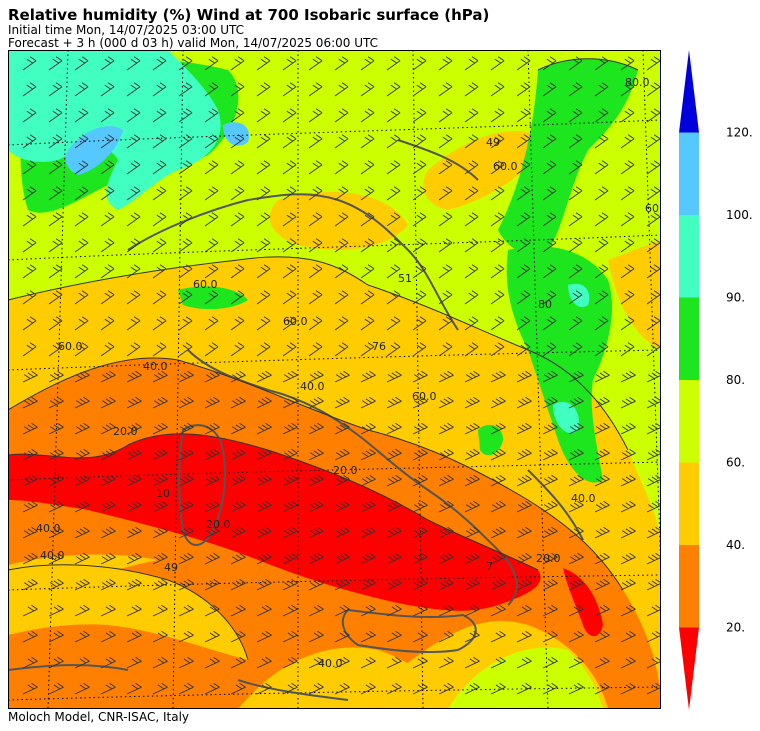  What do you see at coordinates (689, 503) in the screenshot?
I see `legend-swatch` at bounding box center [689, 503].